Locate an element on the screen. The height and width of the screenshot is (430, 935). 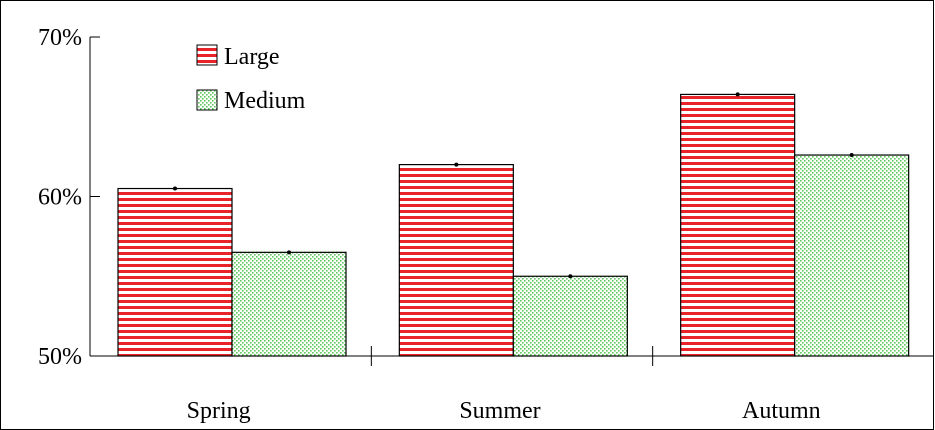
legend-swatch-medium is located at coordinates (207, 100).